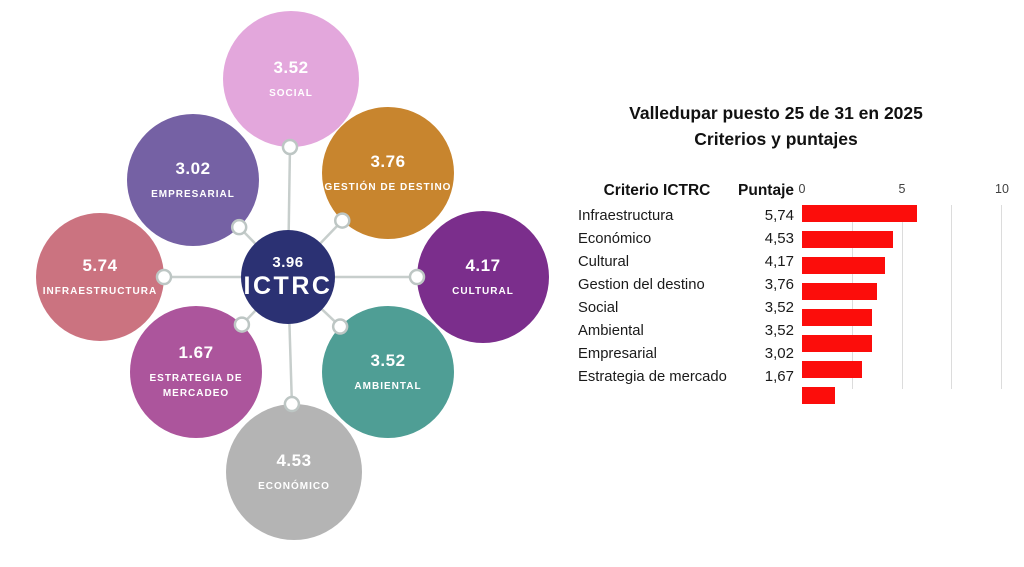 Image resolution: width=1024 pixels, height=567 pixels. What do you see at coordinates (598, 307) in the screenshot?
I see `criterion-name: Social` at bounding box center [598, 307].